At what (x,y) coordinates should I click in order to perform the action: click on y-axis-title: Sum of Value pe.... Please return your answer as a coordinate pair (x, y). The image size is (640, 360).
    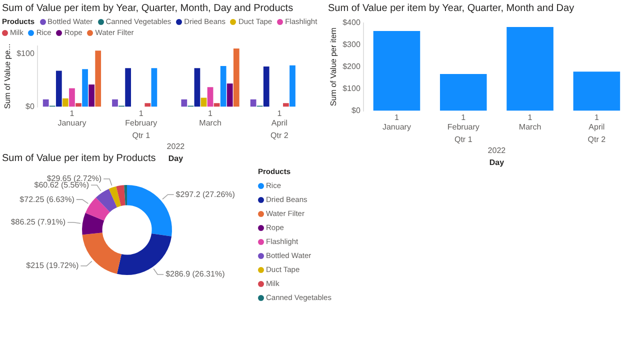
    Looking at the image, I should click on (7, 76).